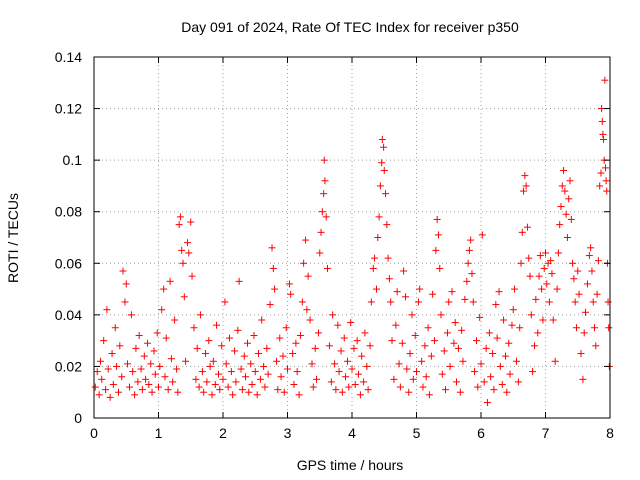 Image resolution: width=640 pixels, height=480 pixels. I want to click on y-tick-label: 0.12, so click(68, 109).